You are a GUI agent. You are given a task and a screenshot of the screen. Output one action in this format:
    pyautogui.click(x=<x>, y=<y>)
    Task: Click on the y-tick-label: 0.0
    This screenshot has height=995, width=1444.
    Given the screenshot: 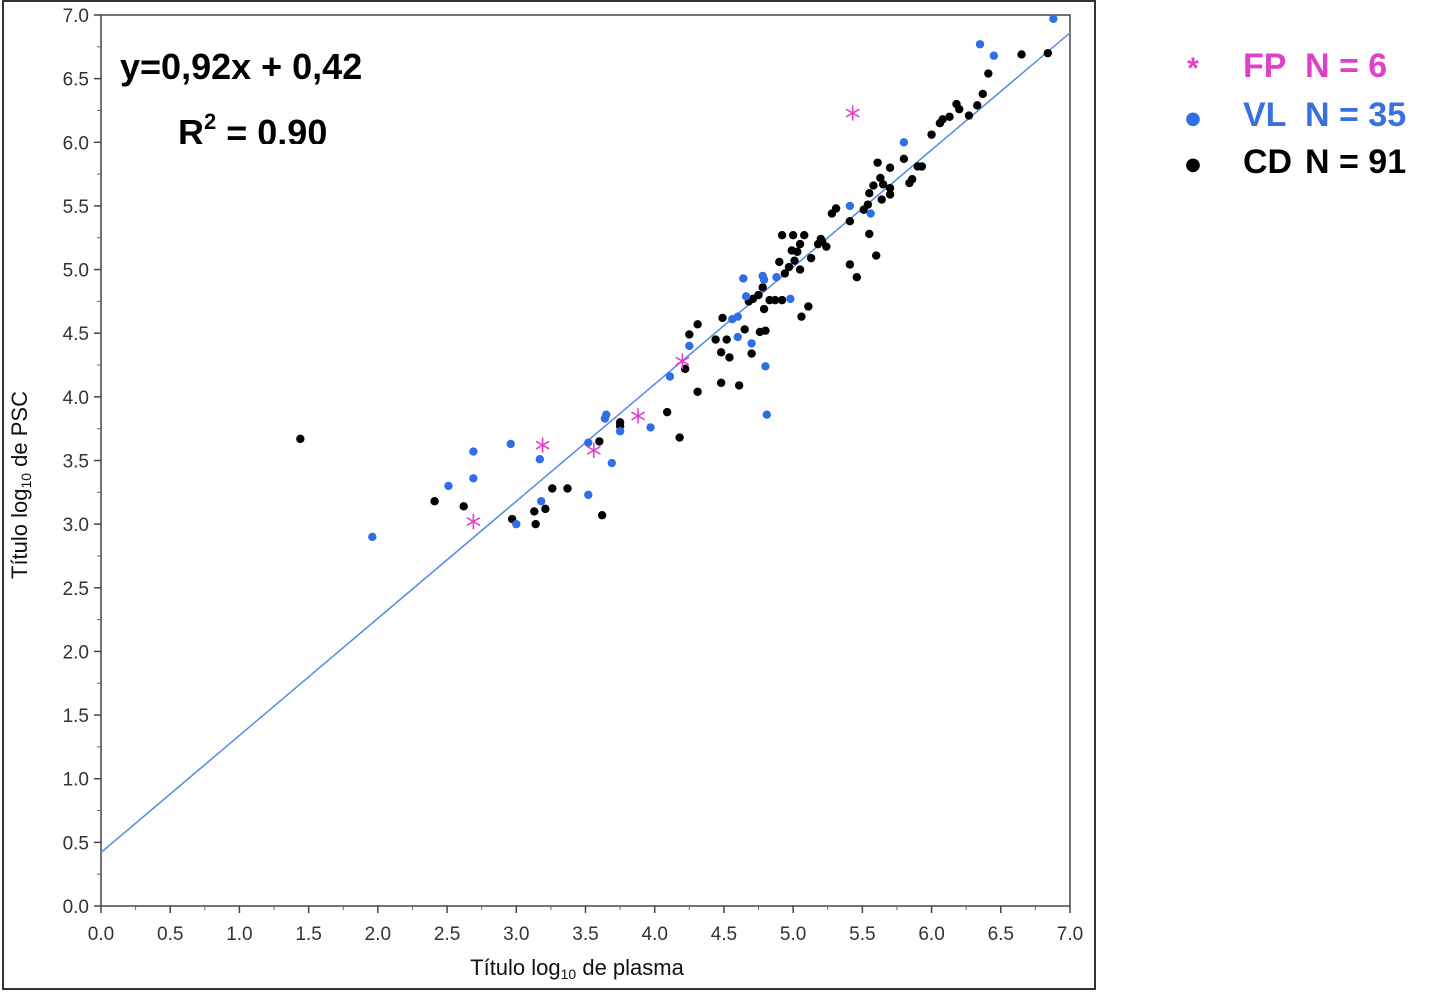 What is the action you would take?
    pyautogui.click(x=76, y=907)
    